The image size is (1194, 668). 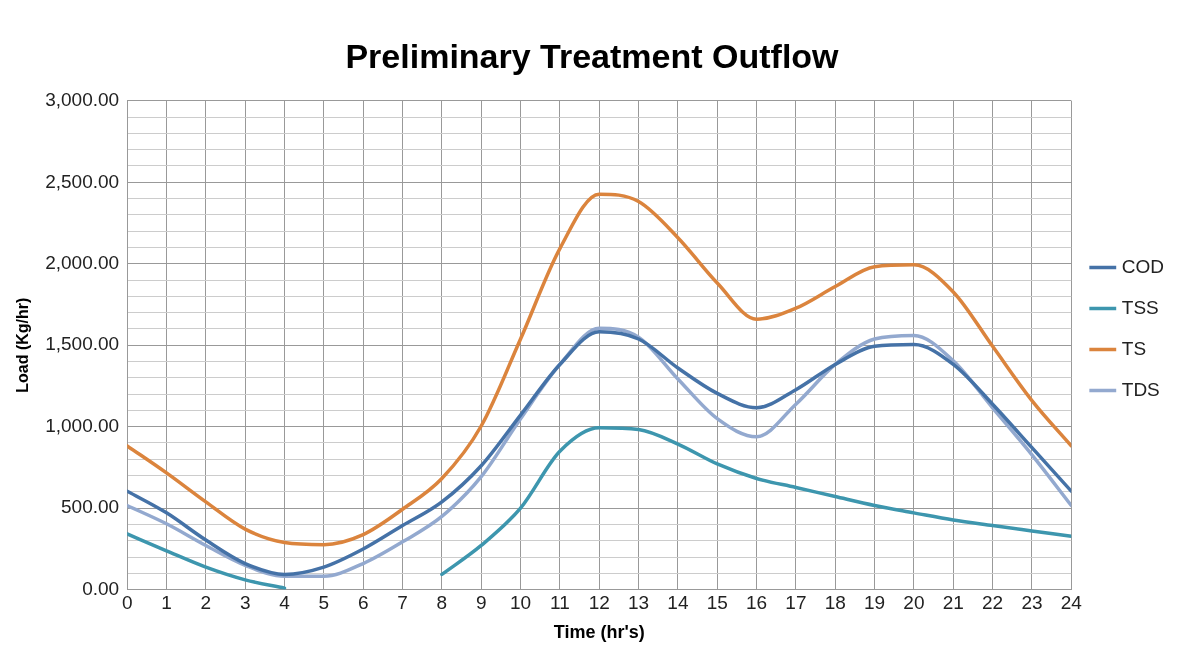 What do you see at coordinates (82, 425) in the screenshot?
I see `y-tick-label: 1,000.00` at bounding box center [82, 425].